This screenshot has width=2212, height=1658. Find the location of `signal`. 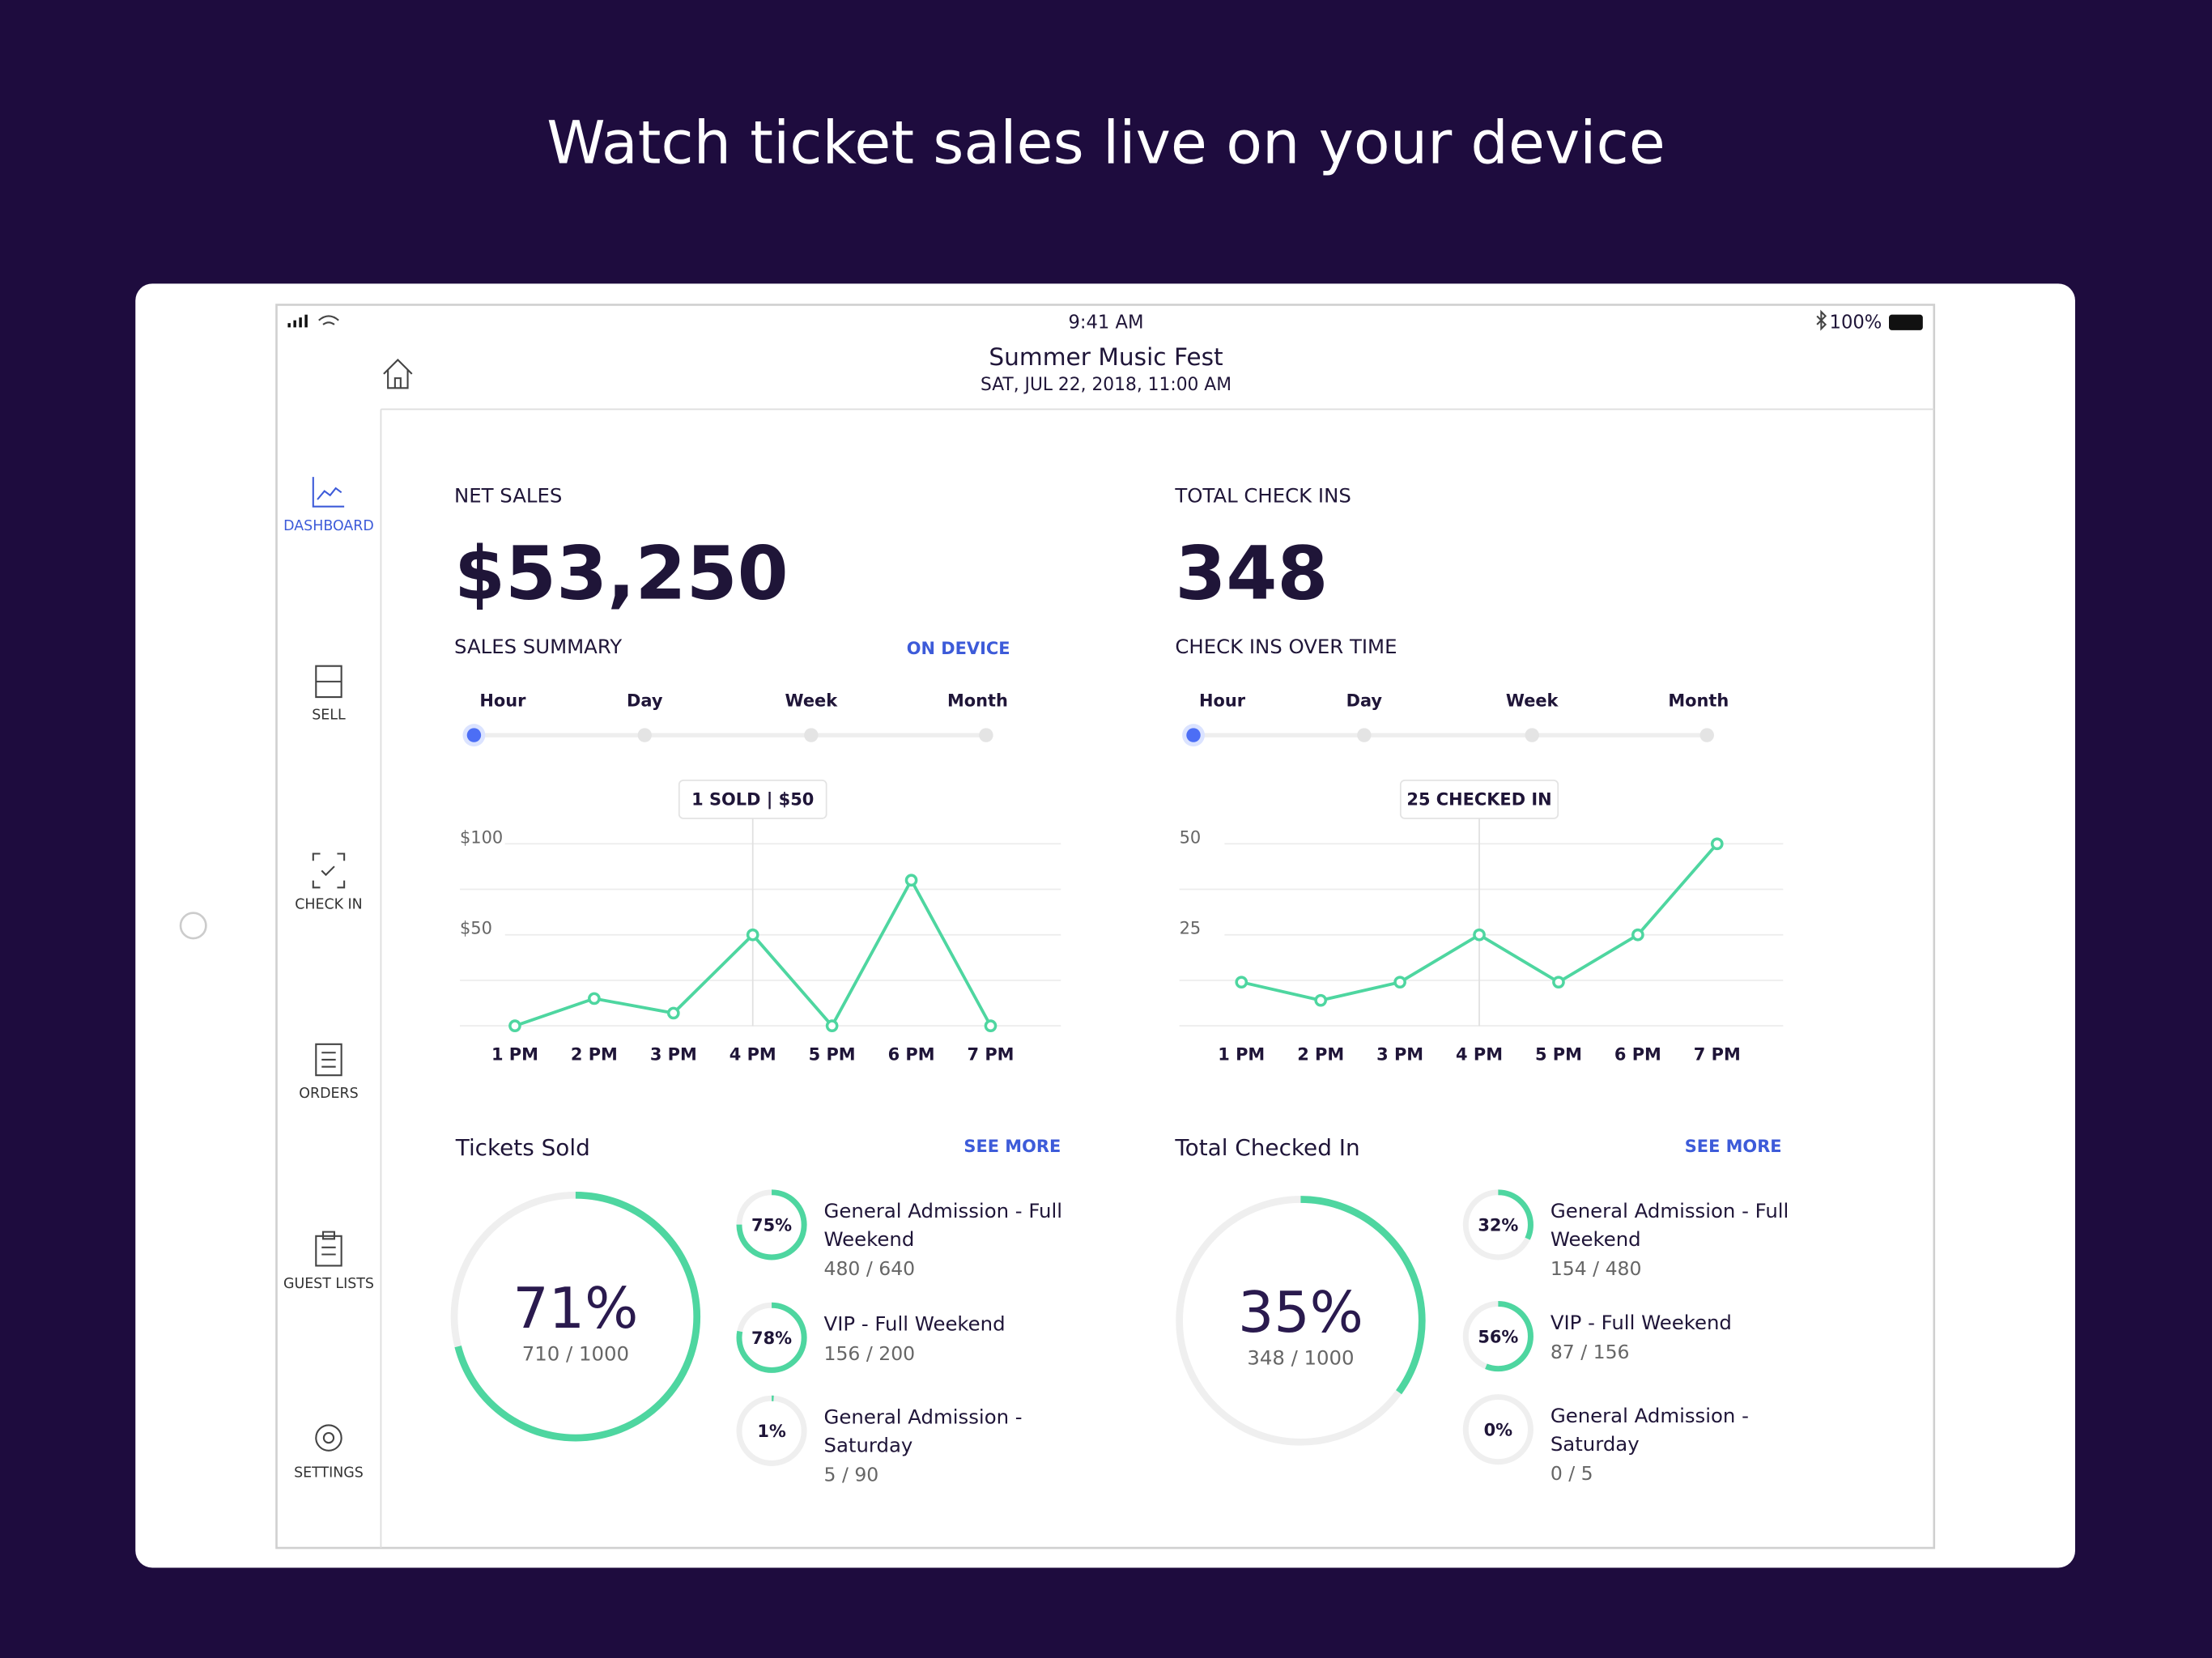

signal is located at coordinates (297, 321).